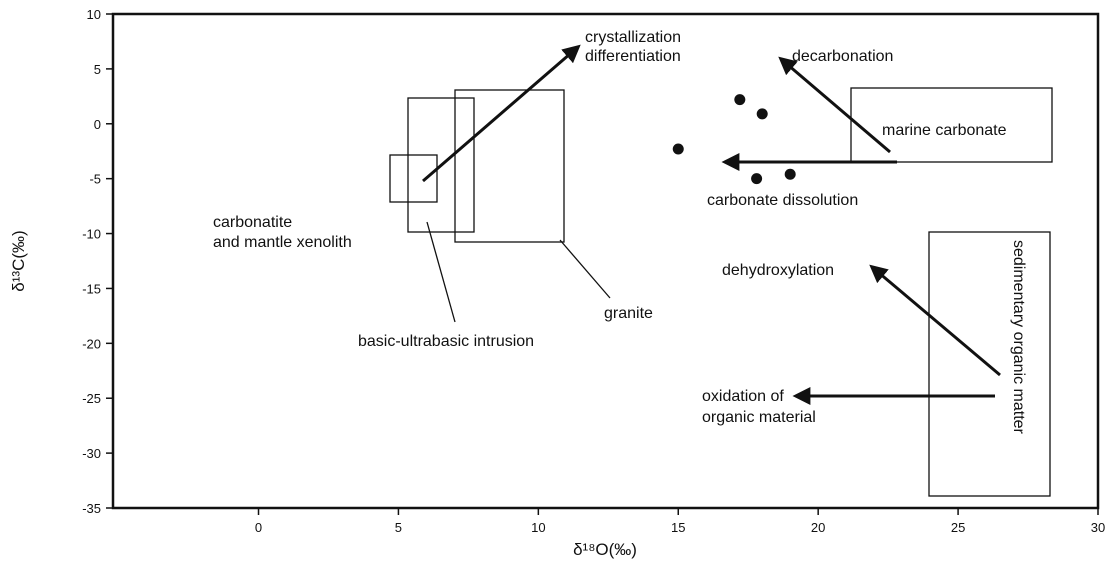 This screenshot has height=570, width=1113. I want to click on y-tick-label: -10, so click(91, 234).